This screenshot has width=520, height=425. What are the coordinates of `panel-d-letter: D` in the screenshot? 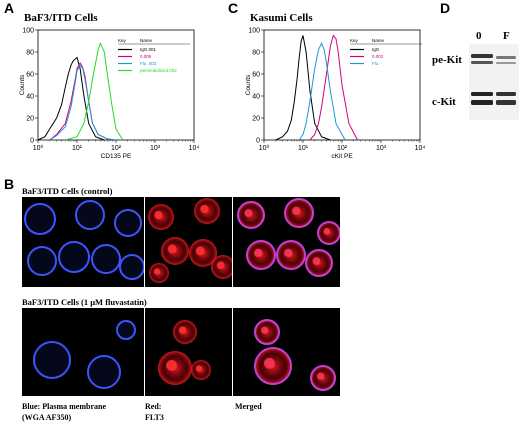 It's located at (445, 8).